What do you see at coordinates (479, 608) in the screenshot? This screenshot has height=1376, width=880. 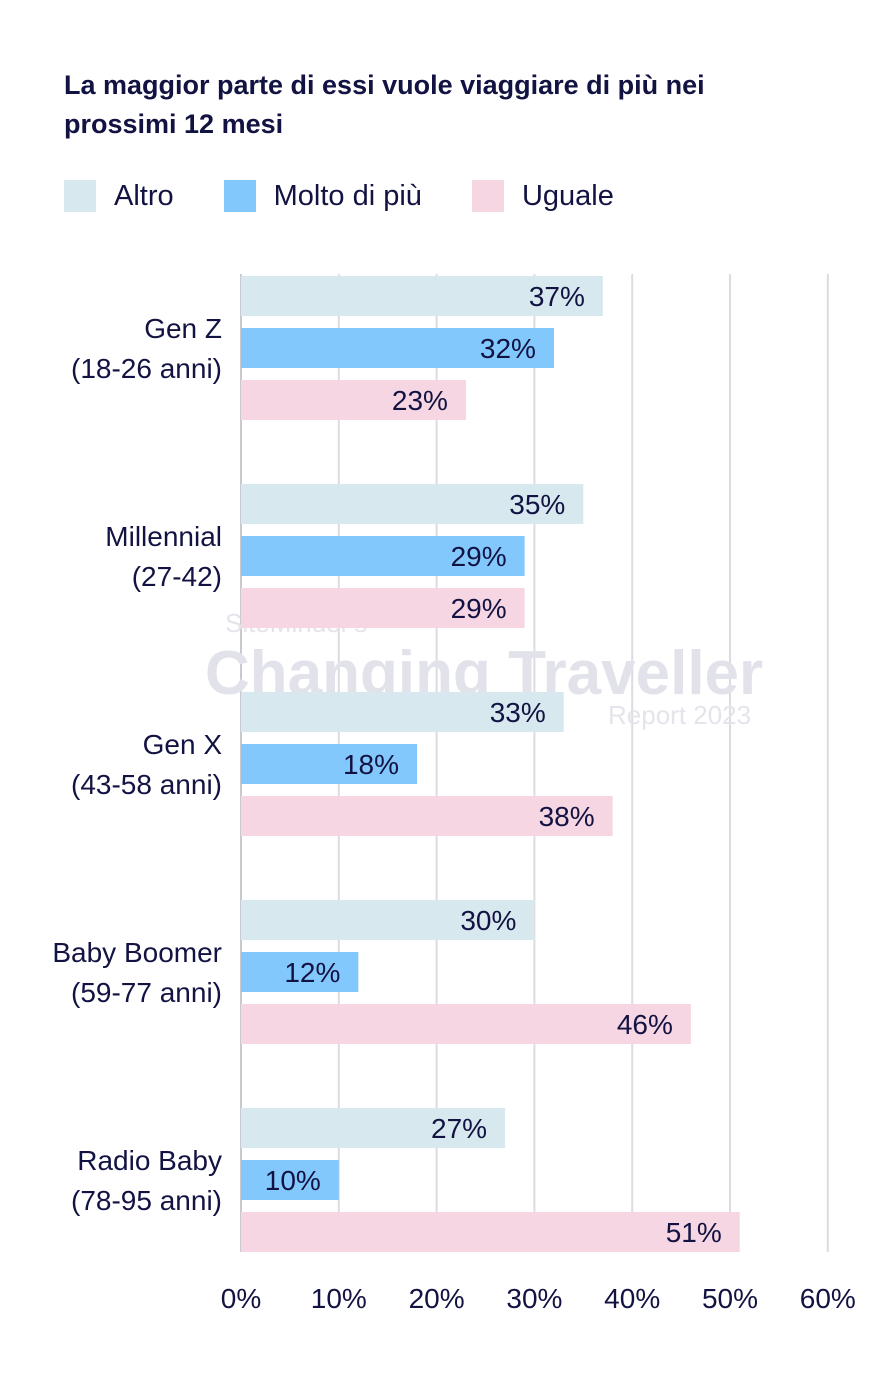 I see `value-label-uguale: 29%` at bounding box center [479, 608].